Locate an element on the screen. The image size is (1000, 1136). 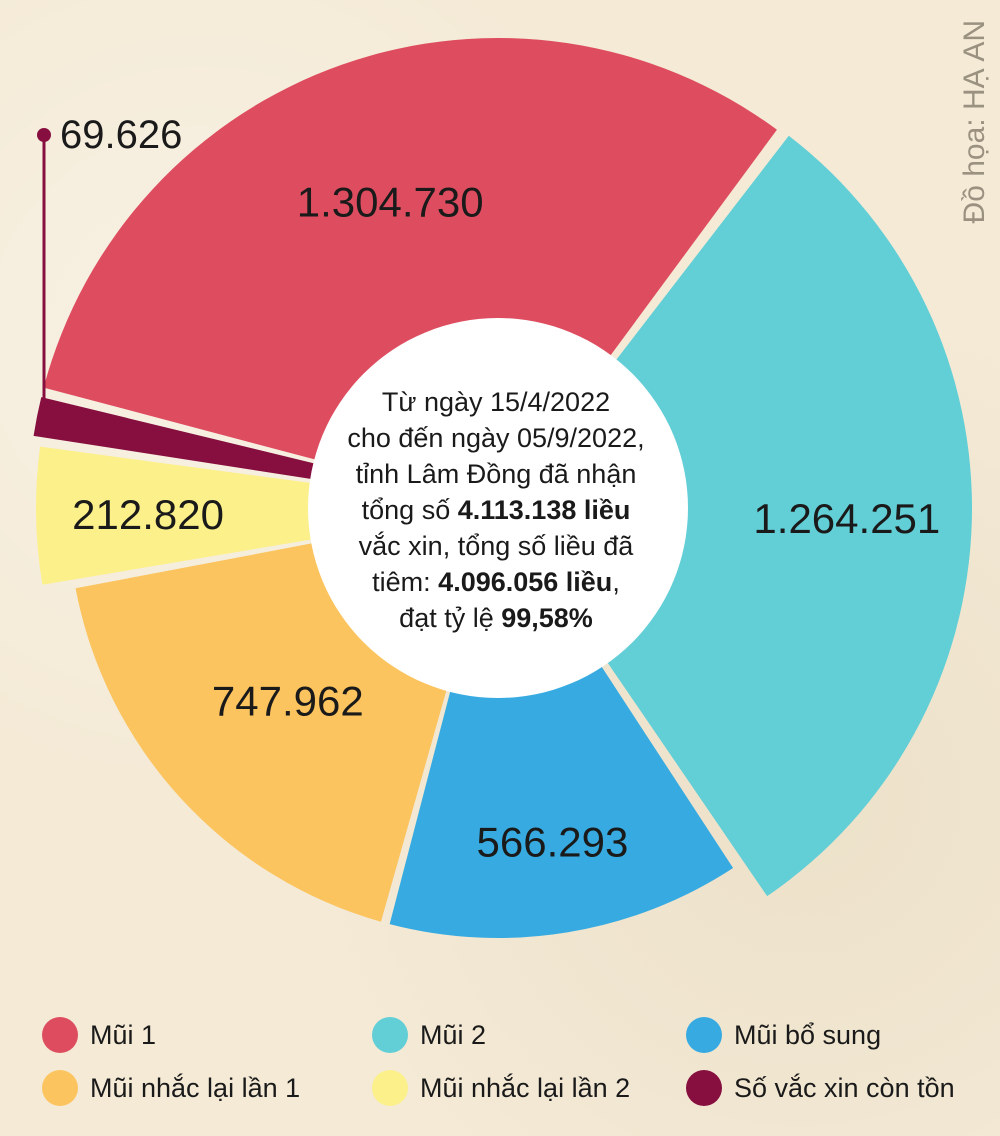
legend-label: Số vắc xin còn tồn is located at coordinates (844, 1087).